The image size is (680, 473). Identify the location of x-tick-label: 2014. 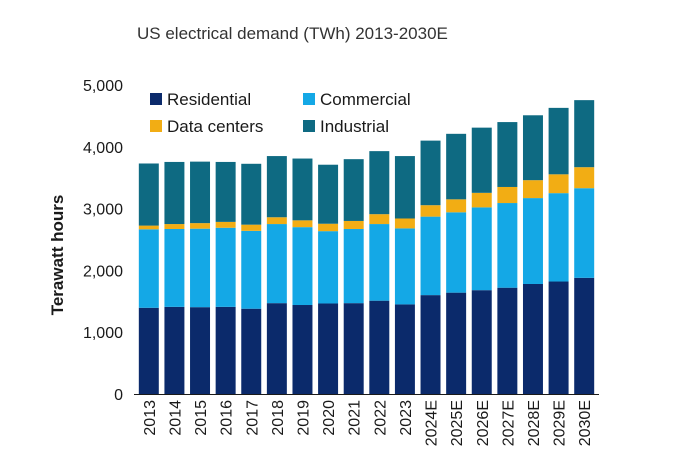
(175, 418).